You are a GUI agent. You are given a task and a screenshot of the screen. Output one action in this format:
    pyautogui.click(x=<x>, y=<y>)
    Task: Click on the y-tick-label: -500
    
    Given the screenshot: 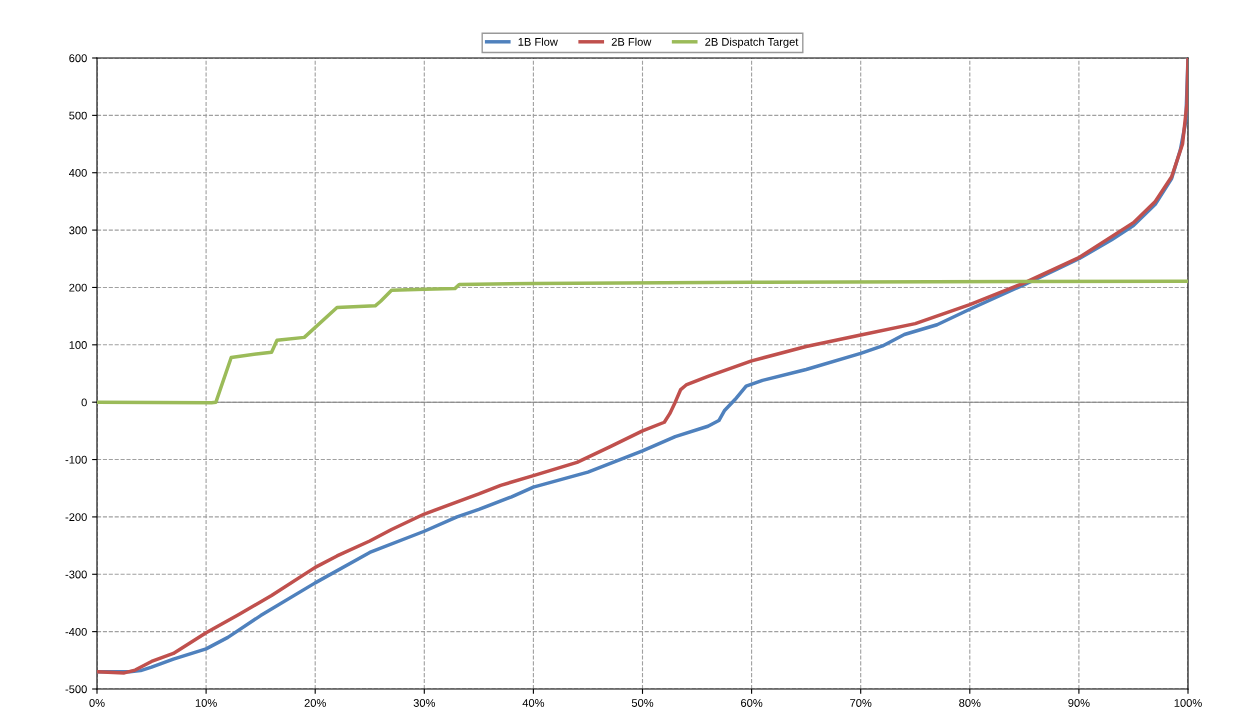 What is the action you would take?
    pyautogui.click(x=76, y=689)
    